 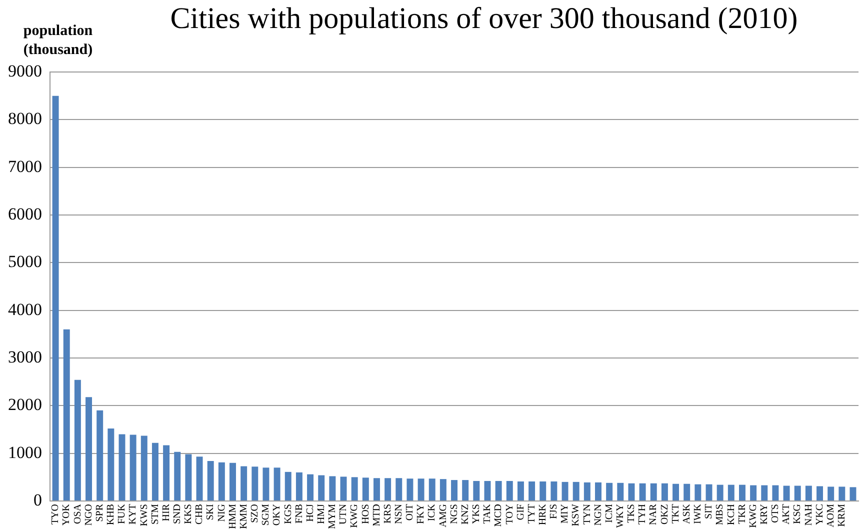 What do you see at coordinates (25, 356) in the screenshot?
I see `y-tick-label: 3000` at bounding box center [25, 356].